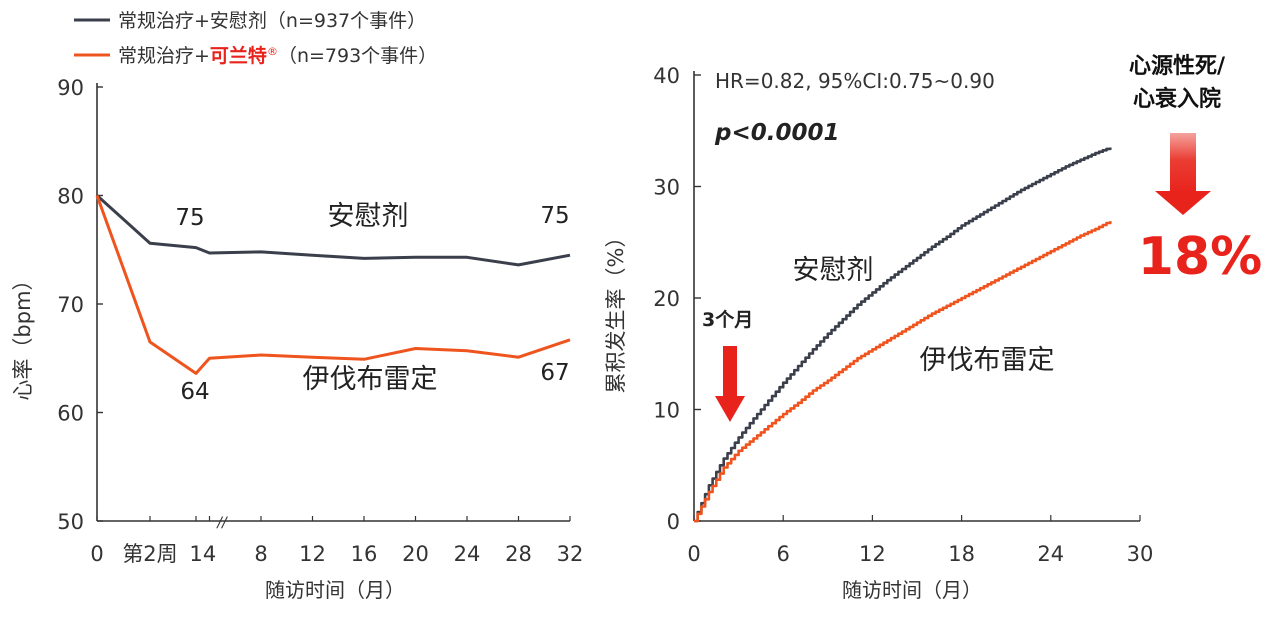 The width and height of the screenshot is (1269, 618). I want to click on three-month-arrow-icon, so click(730, 384).